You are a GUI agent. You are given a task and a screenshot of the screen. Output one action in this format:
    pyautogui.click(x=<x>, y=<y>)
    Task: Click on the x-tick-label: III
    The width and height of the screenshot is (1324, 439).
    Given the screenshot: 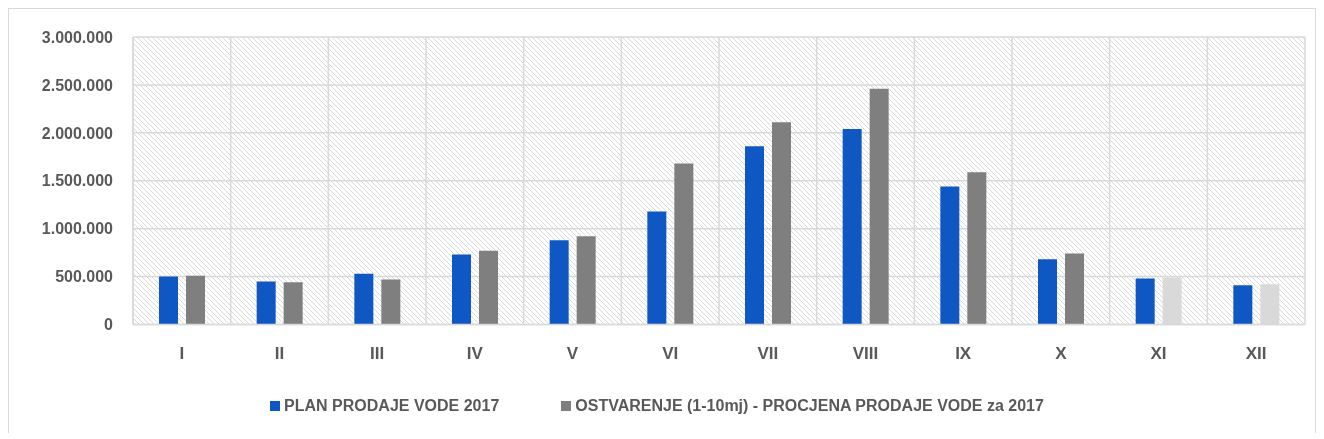 What is the action you would take?
    pyautogui.click(x=377, y=353)
    